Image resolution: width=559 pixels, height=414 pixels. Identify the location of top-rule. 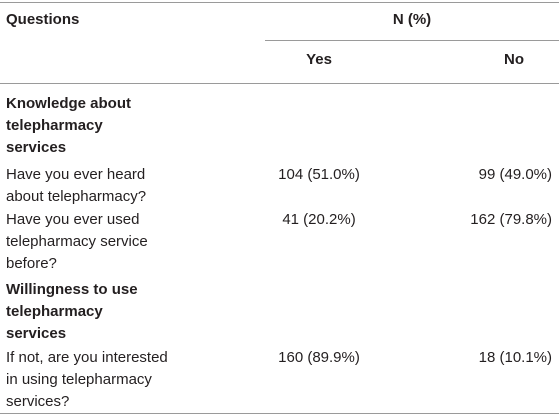
(279, 2).